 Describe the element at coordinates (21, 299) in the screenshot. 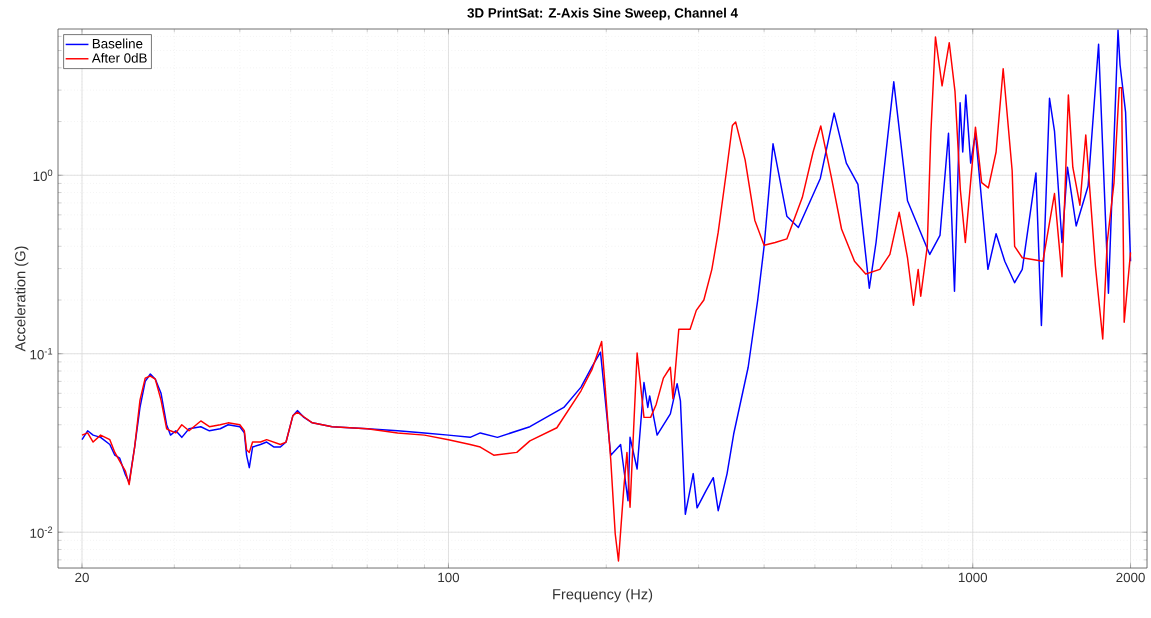

I see `y-axis-title: Acceleration (G)` at that location.